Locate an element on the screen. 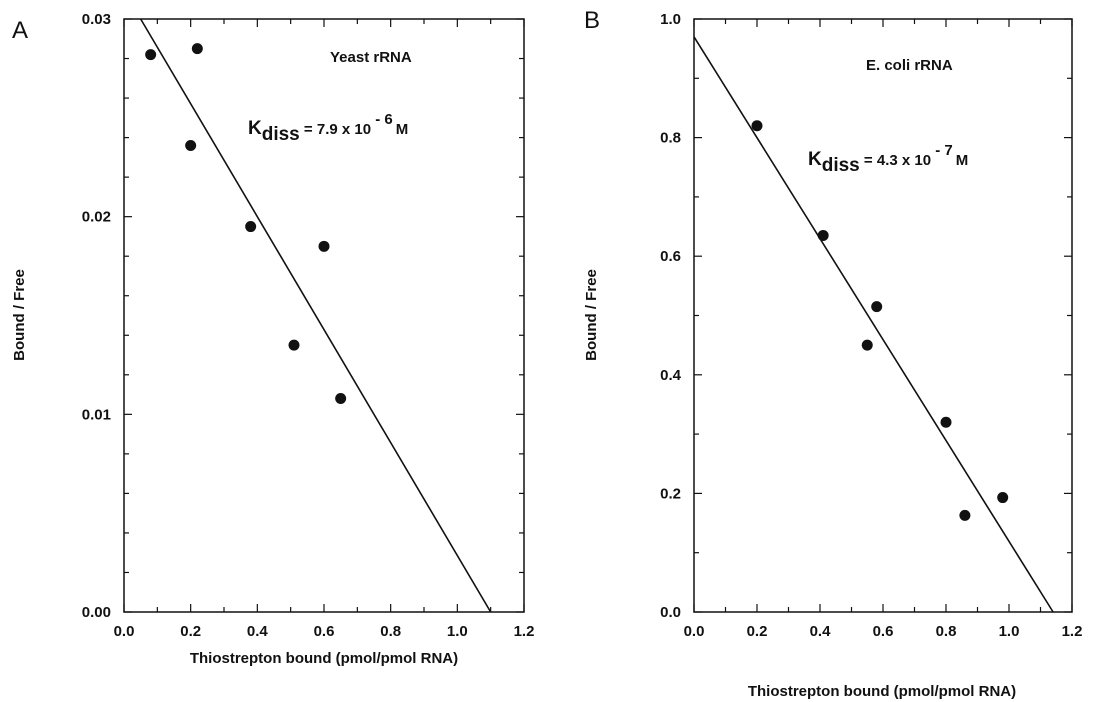 This screenshot has height=702, width=1097. annotation-a: Yeast rRNA is located at coordinates (371, 57).